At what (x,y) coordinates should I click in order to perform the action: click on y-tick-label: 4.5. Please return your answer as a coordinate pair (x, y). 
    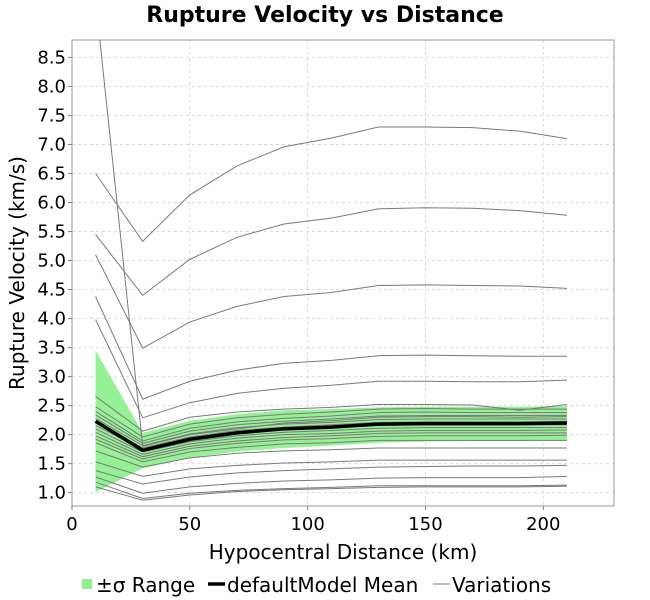
    Looking at the image, I should click on (51, 290).